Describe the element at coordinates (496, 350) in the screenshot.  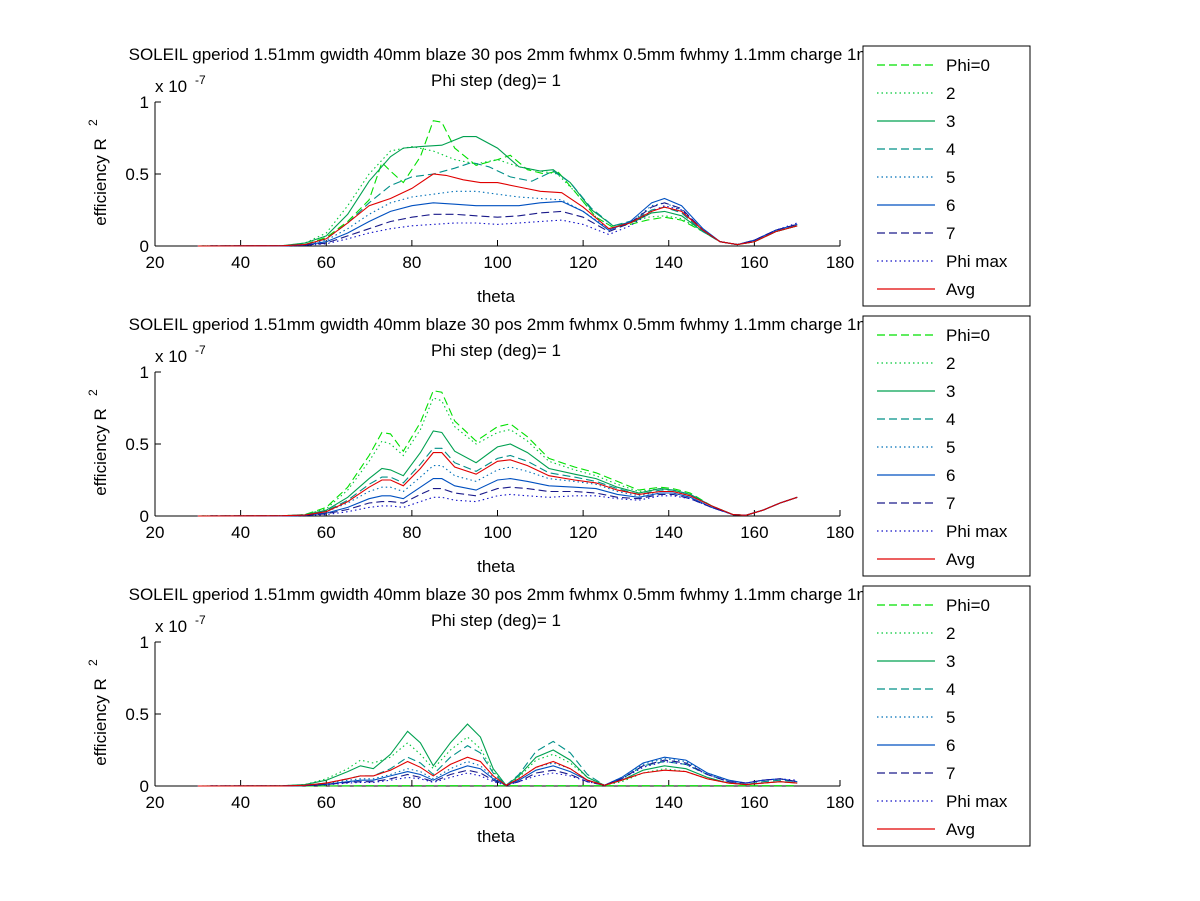
I see `chart-subtitle: Phi step (deg)= 1` at that location.